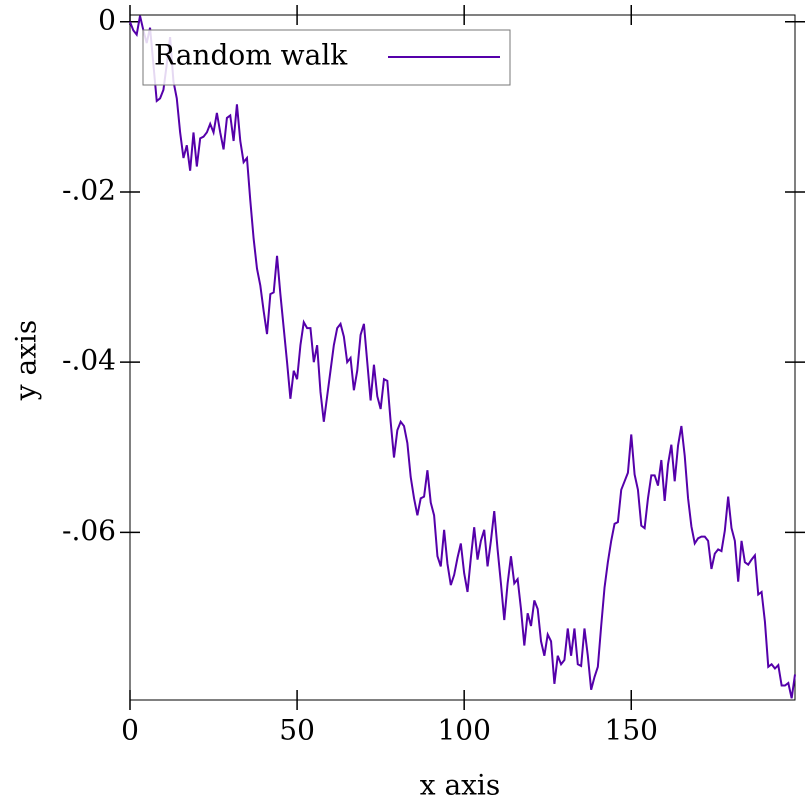 The height and width of the screenshot is (812, 812). What do you see at coordinates (251, 55) in the screenshot?
I see `legend-label: Random walk` at bounding box center [251, 55].